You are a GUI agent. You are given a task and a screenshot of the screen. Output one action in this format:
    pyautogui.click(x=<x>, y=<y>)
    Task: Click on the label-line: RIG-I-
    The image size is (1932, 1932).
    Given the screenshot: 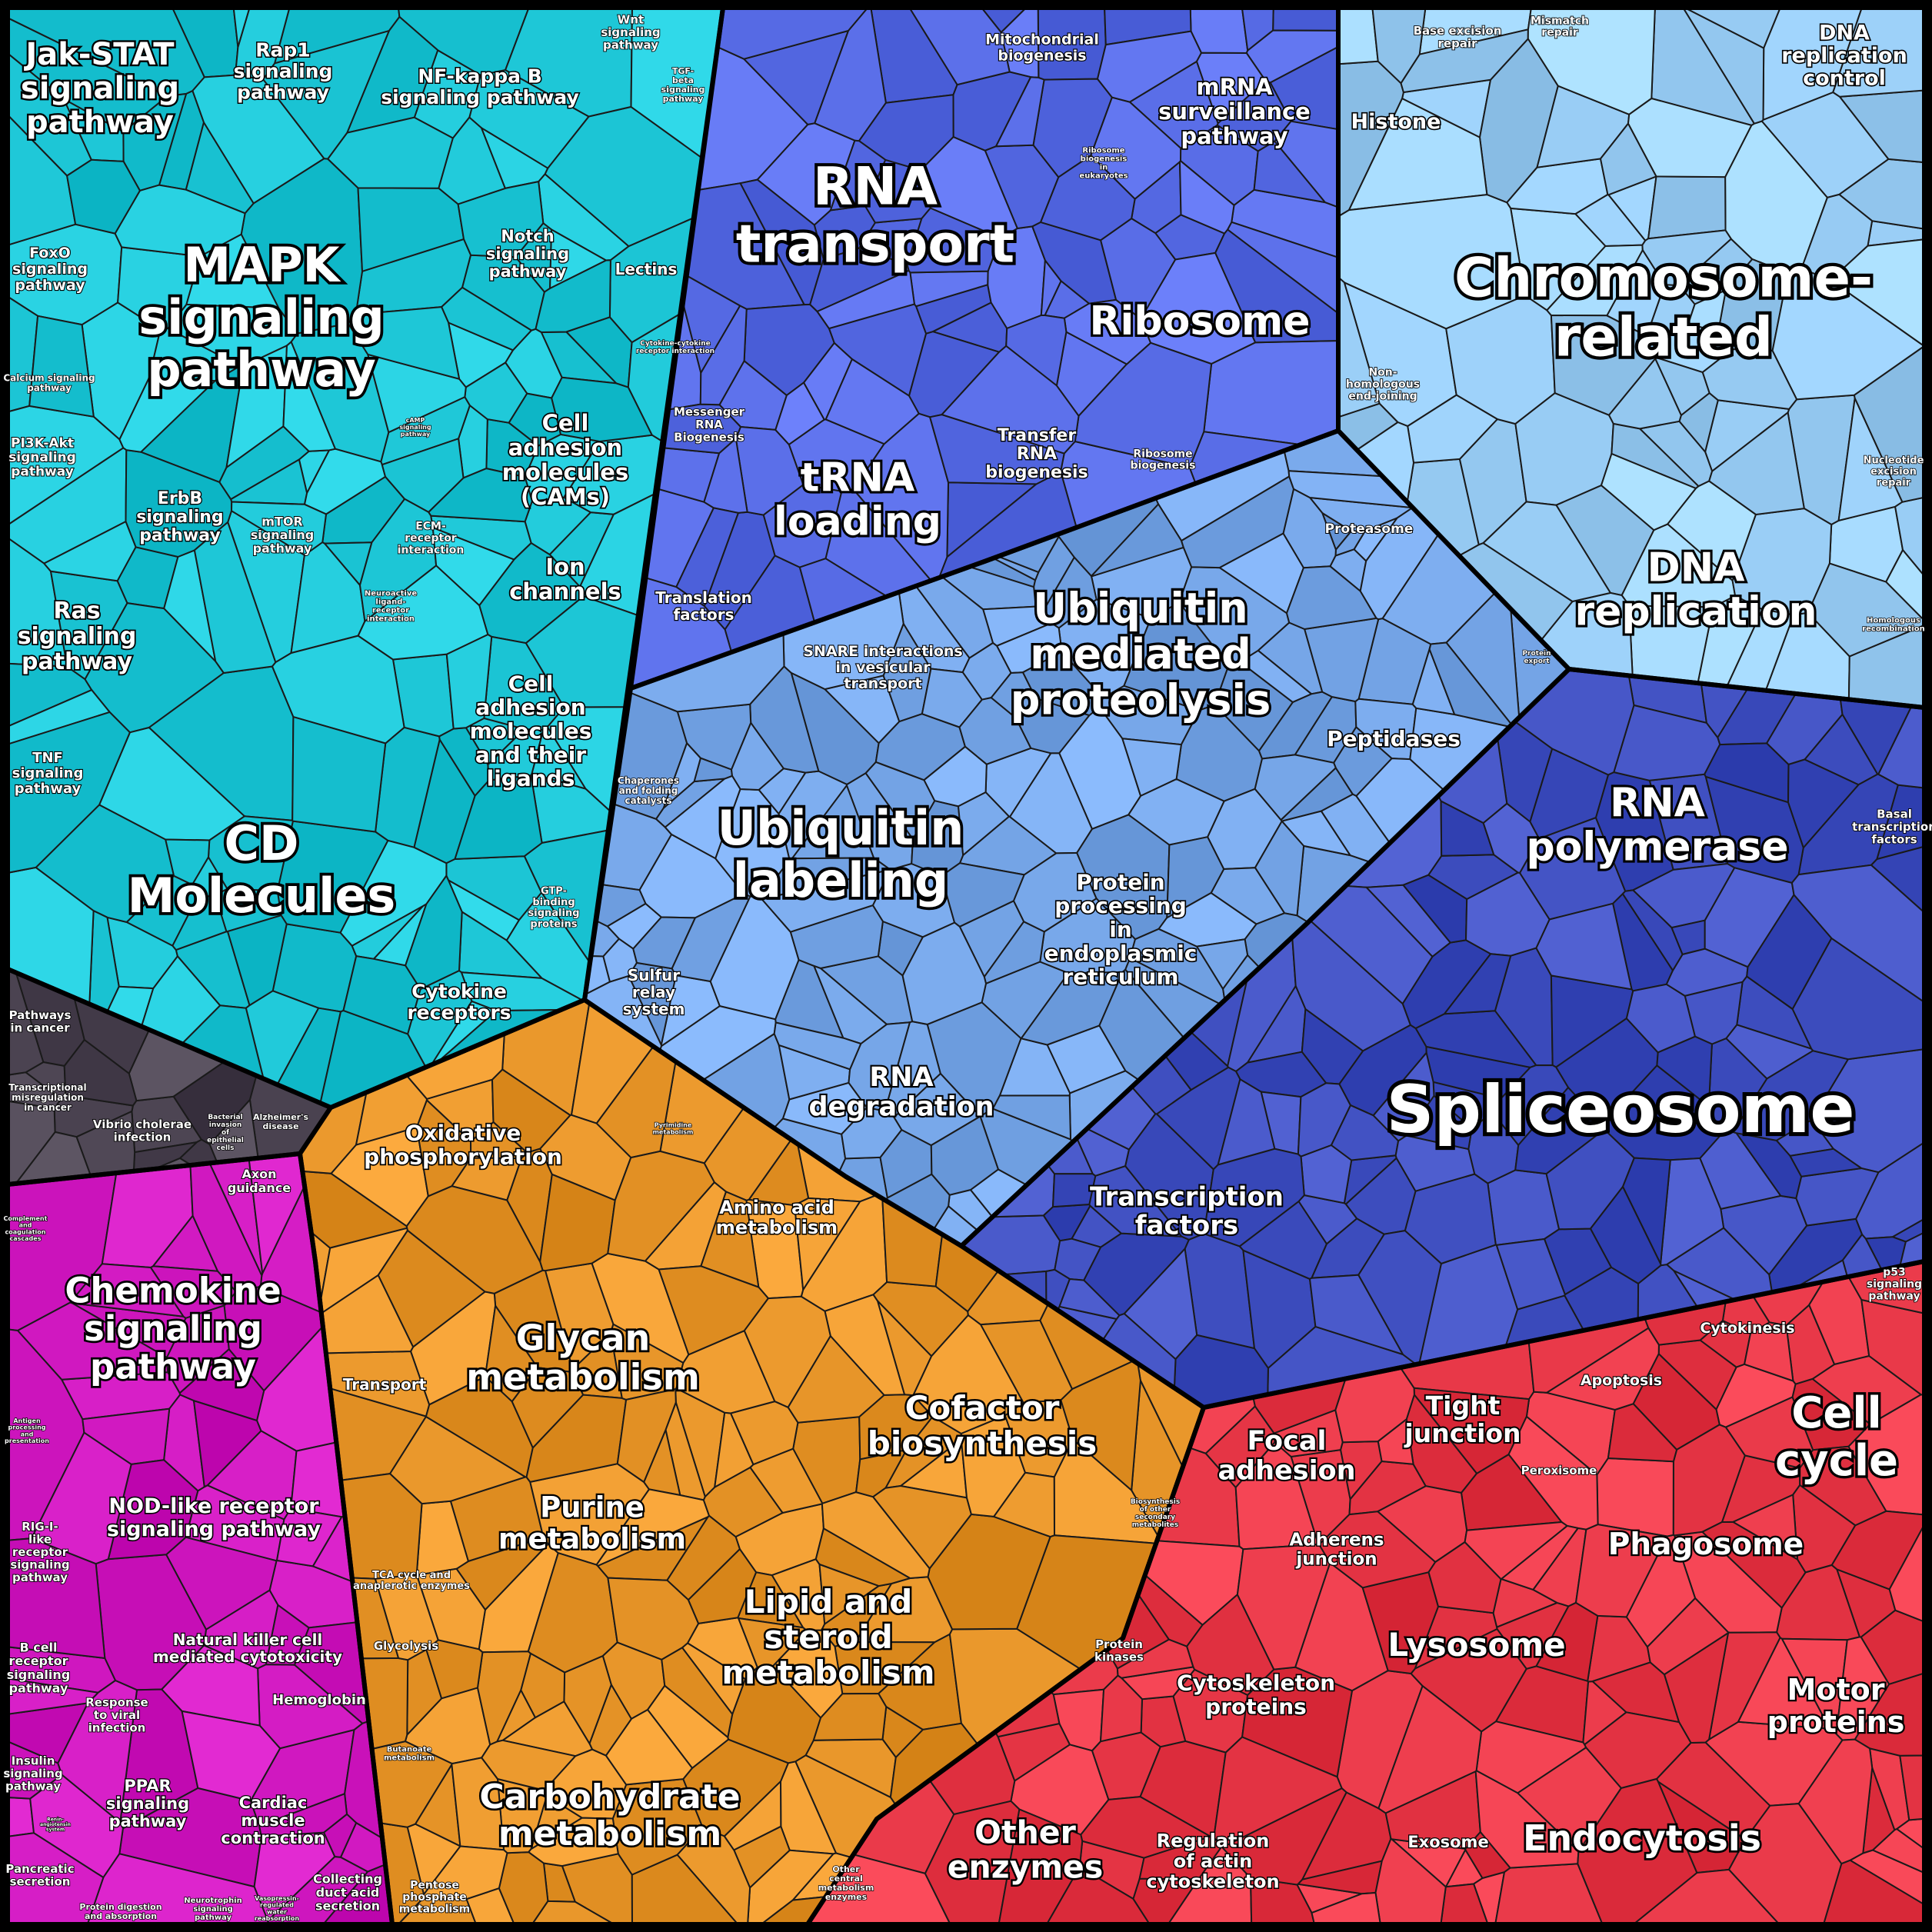 What is the action you would take?
    pyautogui.click(x=40, y=1527)
    